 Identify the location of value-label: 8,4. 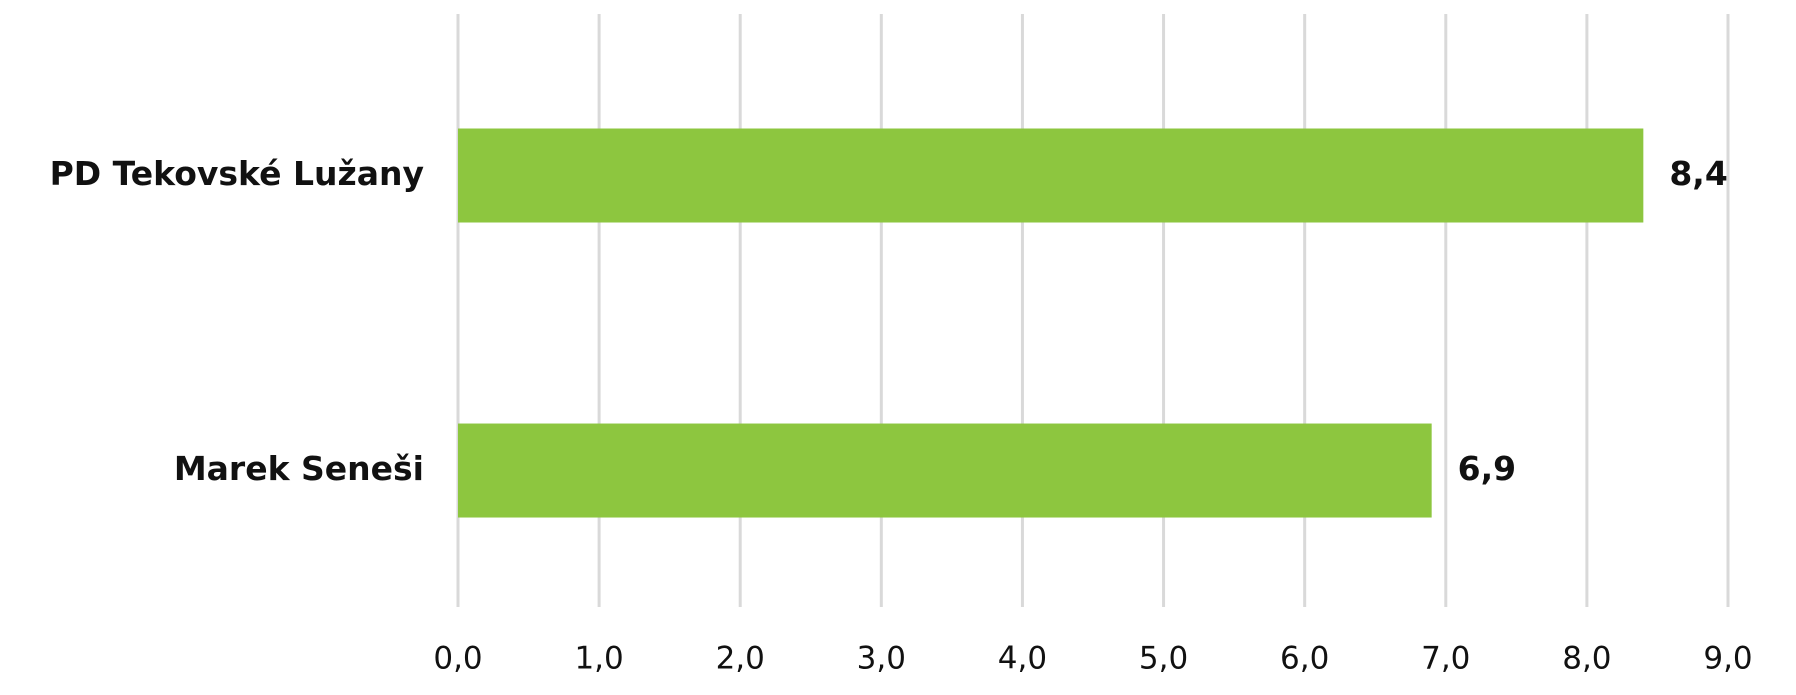
(1698, 173).